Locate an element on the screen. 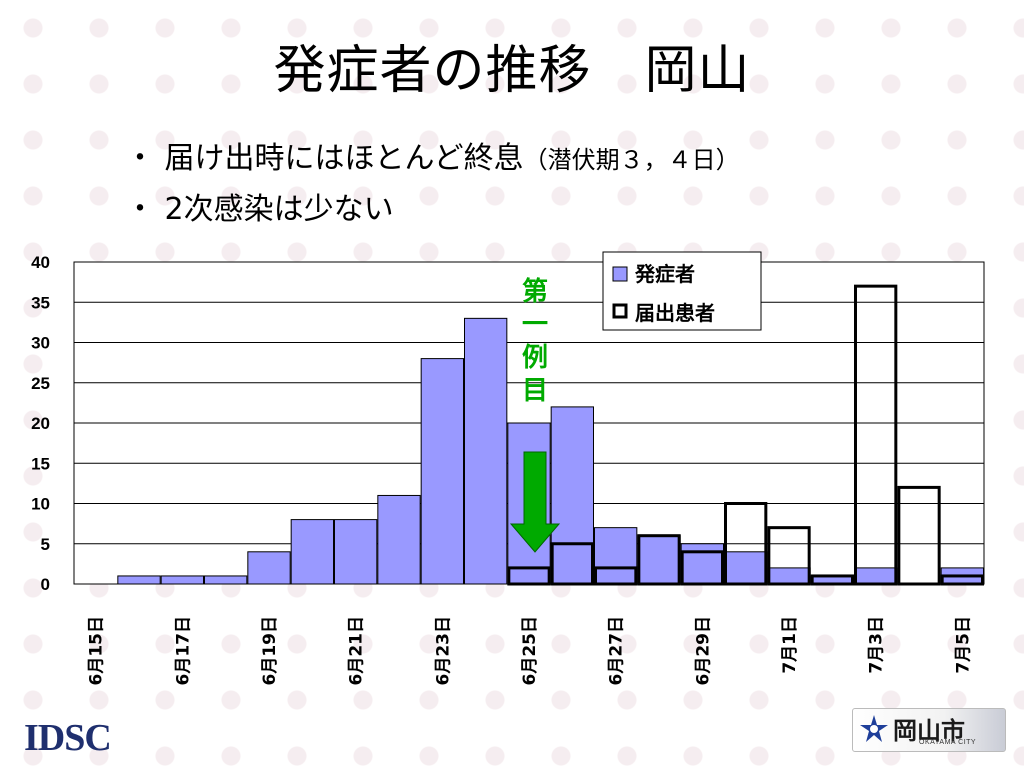  x-tick-label: 6月27日 is located at coordinates (617, 651).